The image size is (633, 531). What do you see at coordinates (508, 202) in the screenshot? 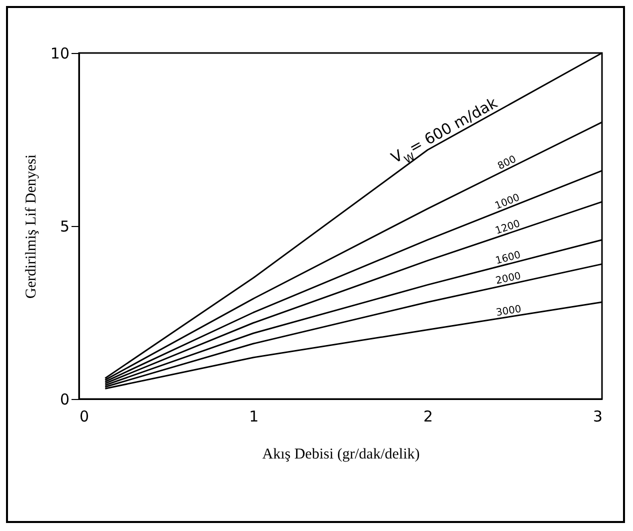
I see `text: 1000` at bounding box center [508, 202].